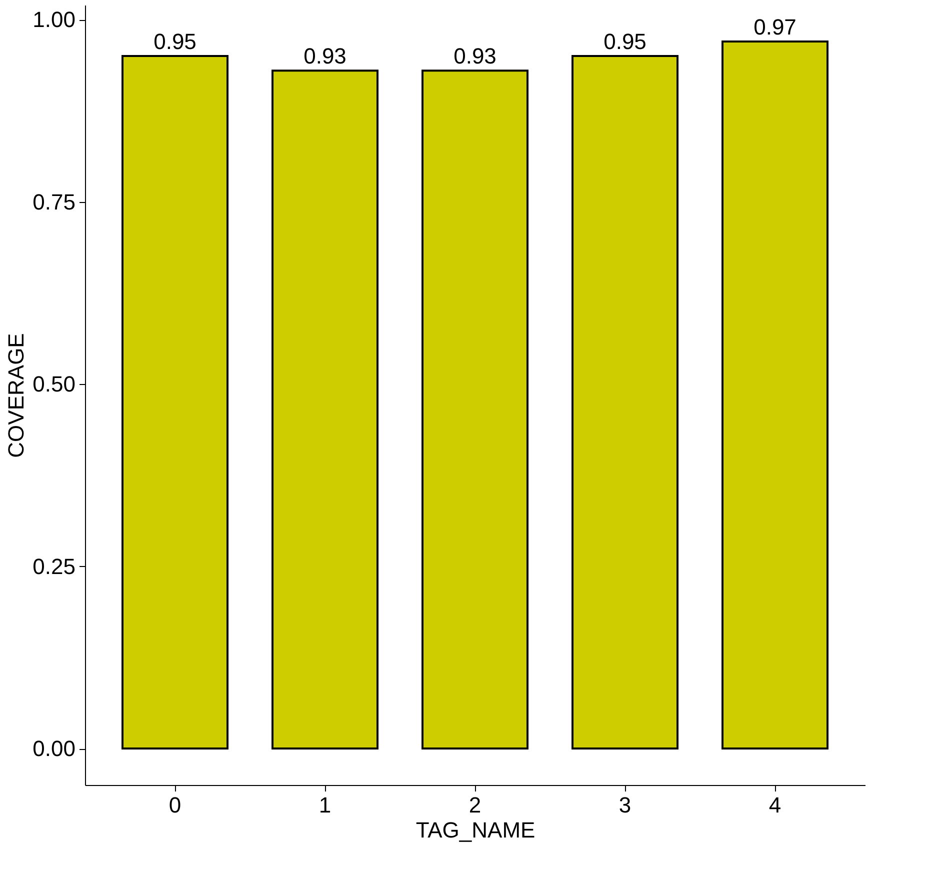  Describe the element at coordinates (325, 805) in the screenshot. I see `x-tick-label: 1` at that location.